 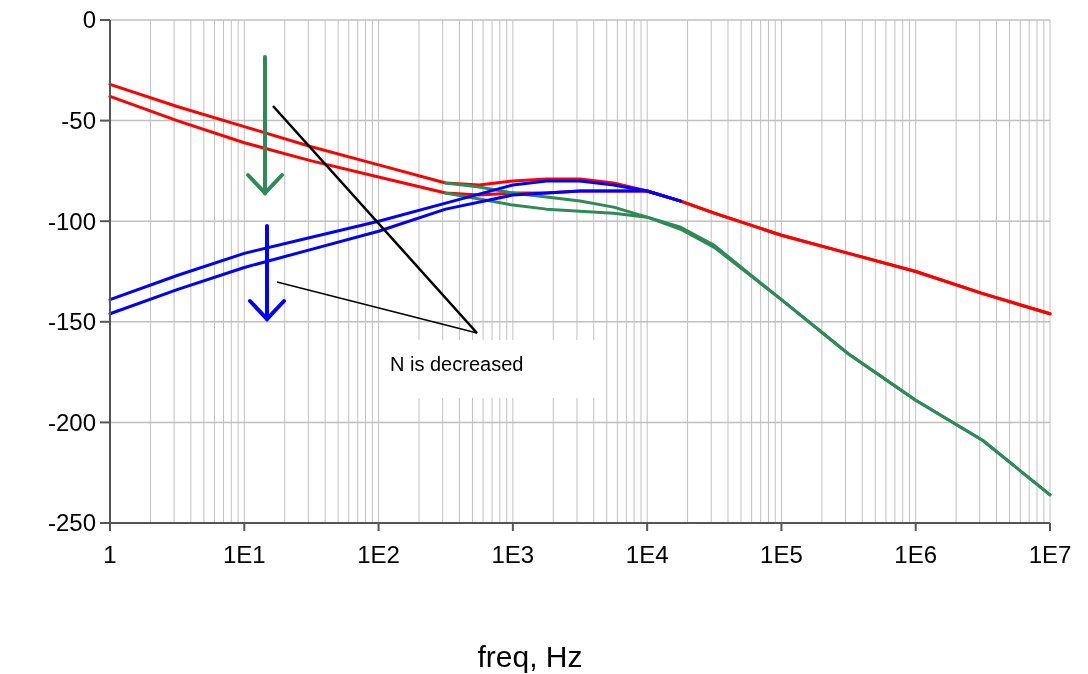 What do you see at coordinates (457, 364) in the screenshot?
I see `annotation: N is decreased` at bounding box center [457, 364].